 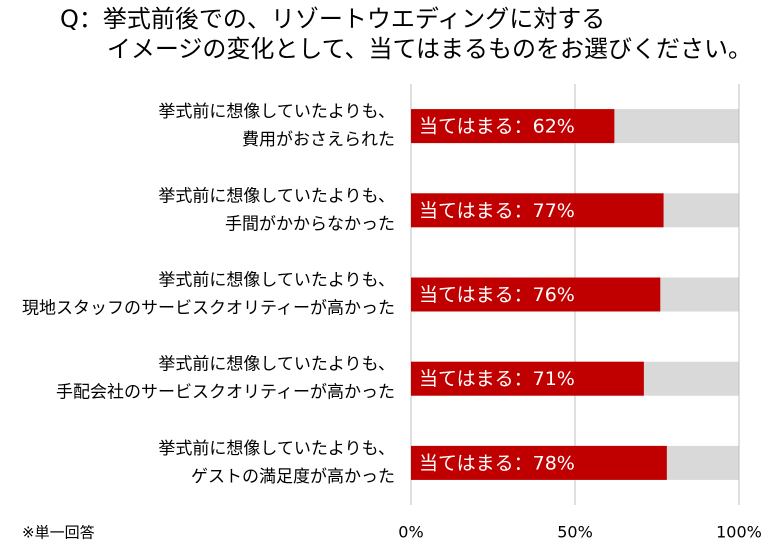 I want to click on data-label: 当てはまる：76%, so click(x=497, y=295).